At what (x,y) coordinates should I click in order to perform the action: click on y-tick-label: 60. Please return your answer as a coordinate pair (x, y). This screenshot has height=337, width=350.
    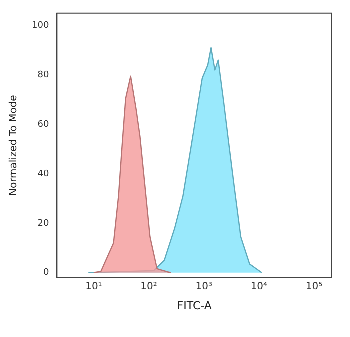
    Looking at the image, I should click on (44, 125).